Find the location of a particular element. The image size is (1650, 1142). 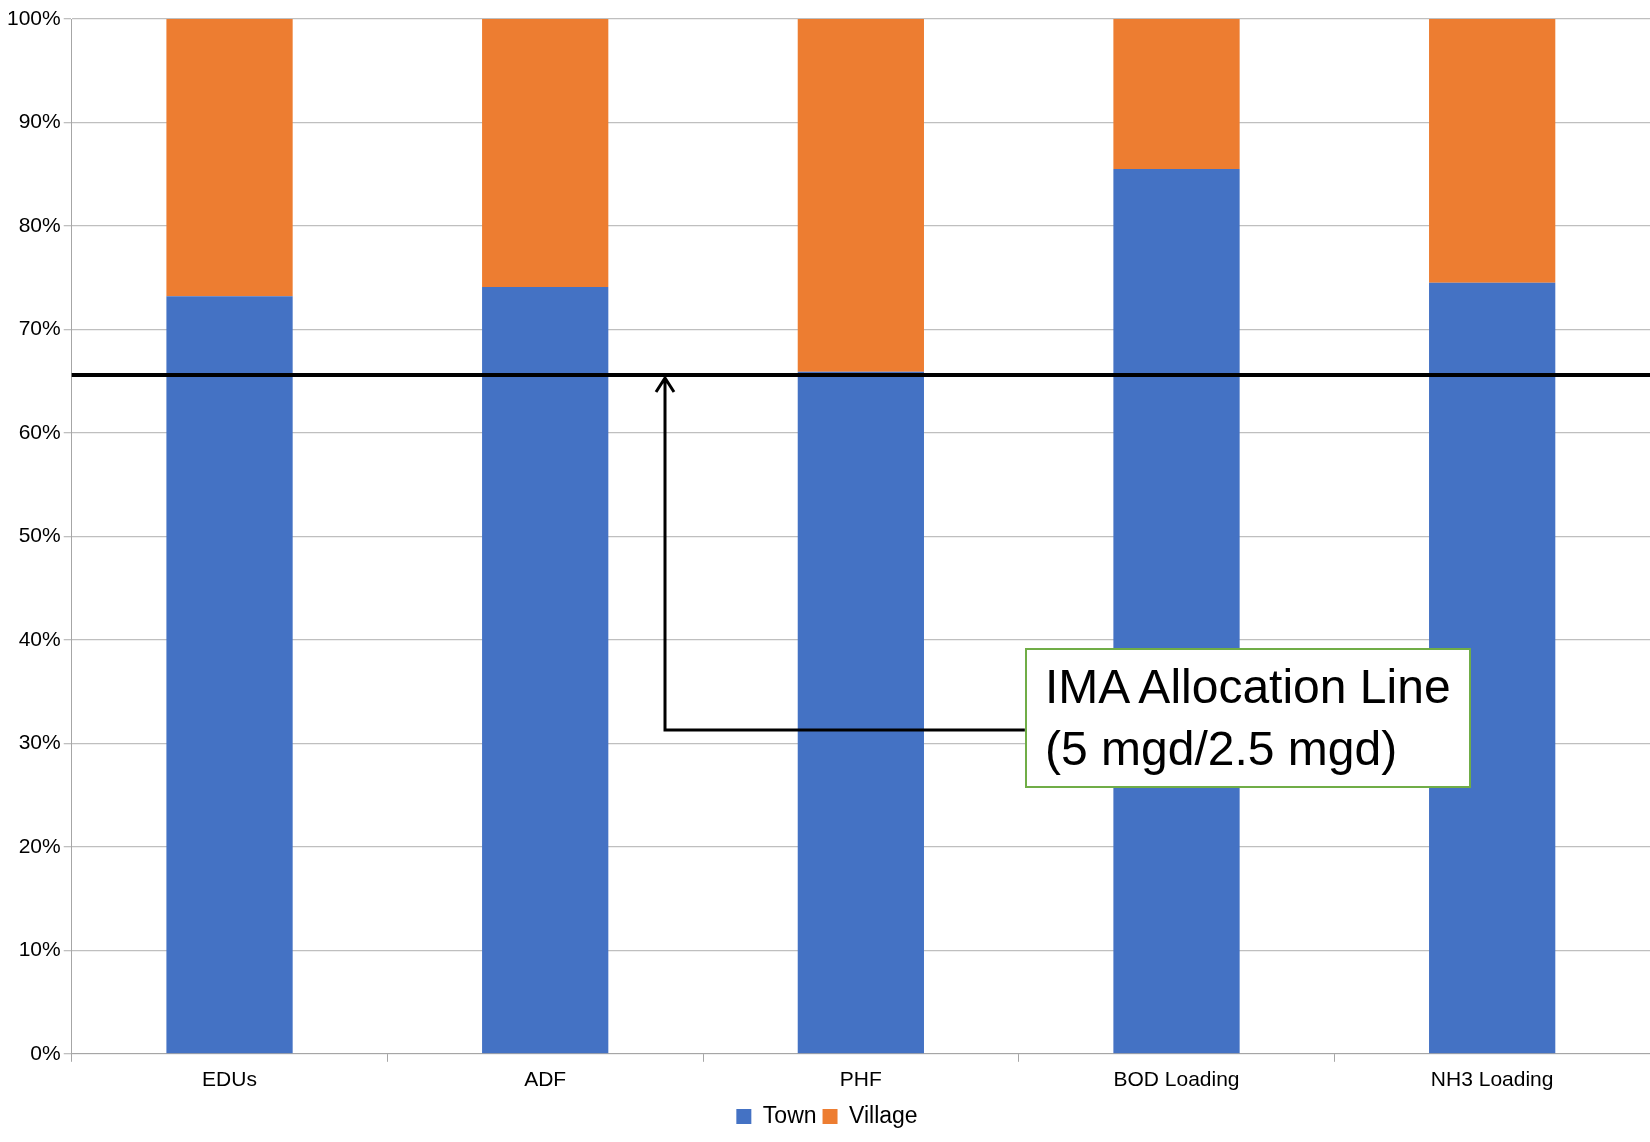

x-tick-label: NH3 Loading is located at coordinates (1492, 1079).